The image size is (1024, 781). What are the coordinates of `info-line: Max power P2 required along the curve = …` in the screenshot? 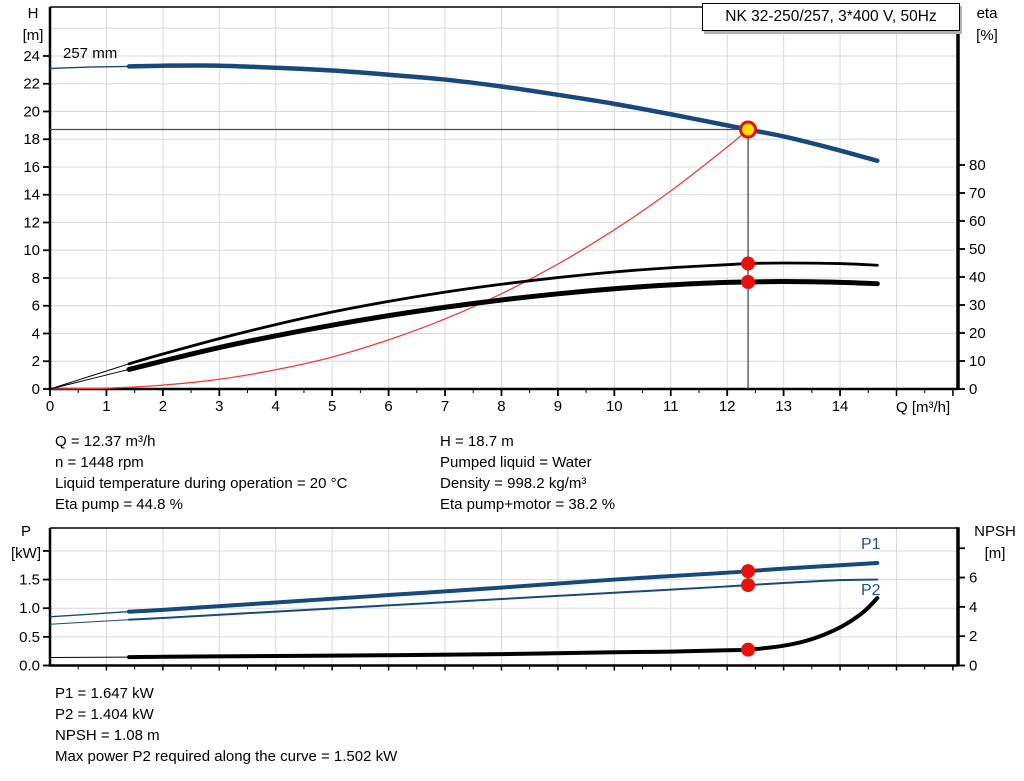 It's located at (226, 756).